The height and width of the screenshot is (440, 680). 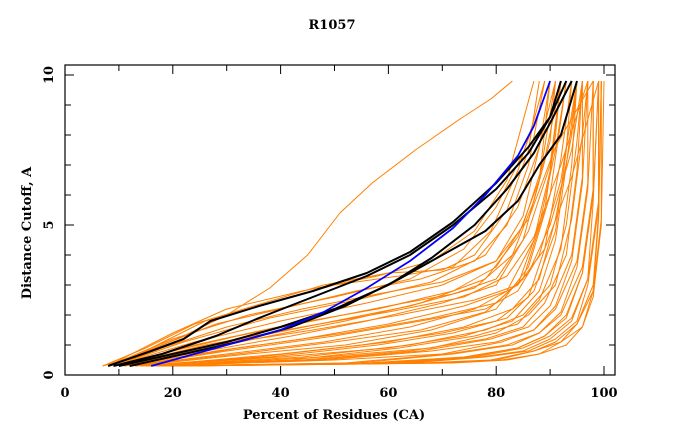 I want to click on x-tick-label: 20, so click(x=173, y=393).